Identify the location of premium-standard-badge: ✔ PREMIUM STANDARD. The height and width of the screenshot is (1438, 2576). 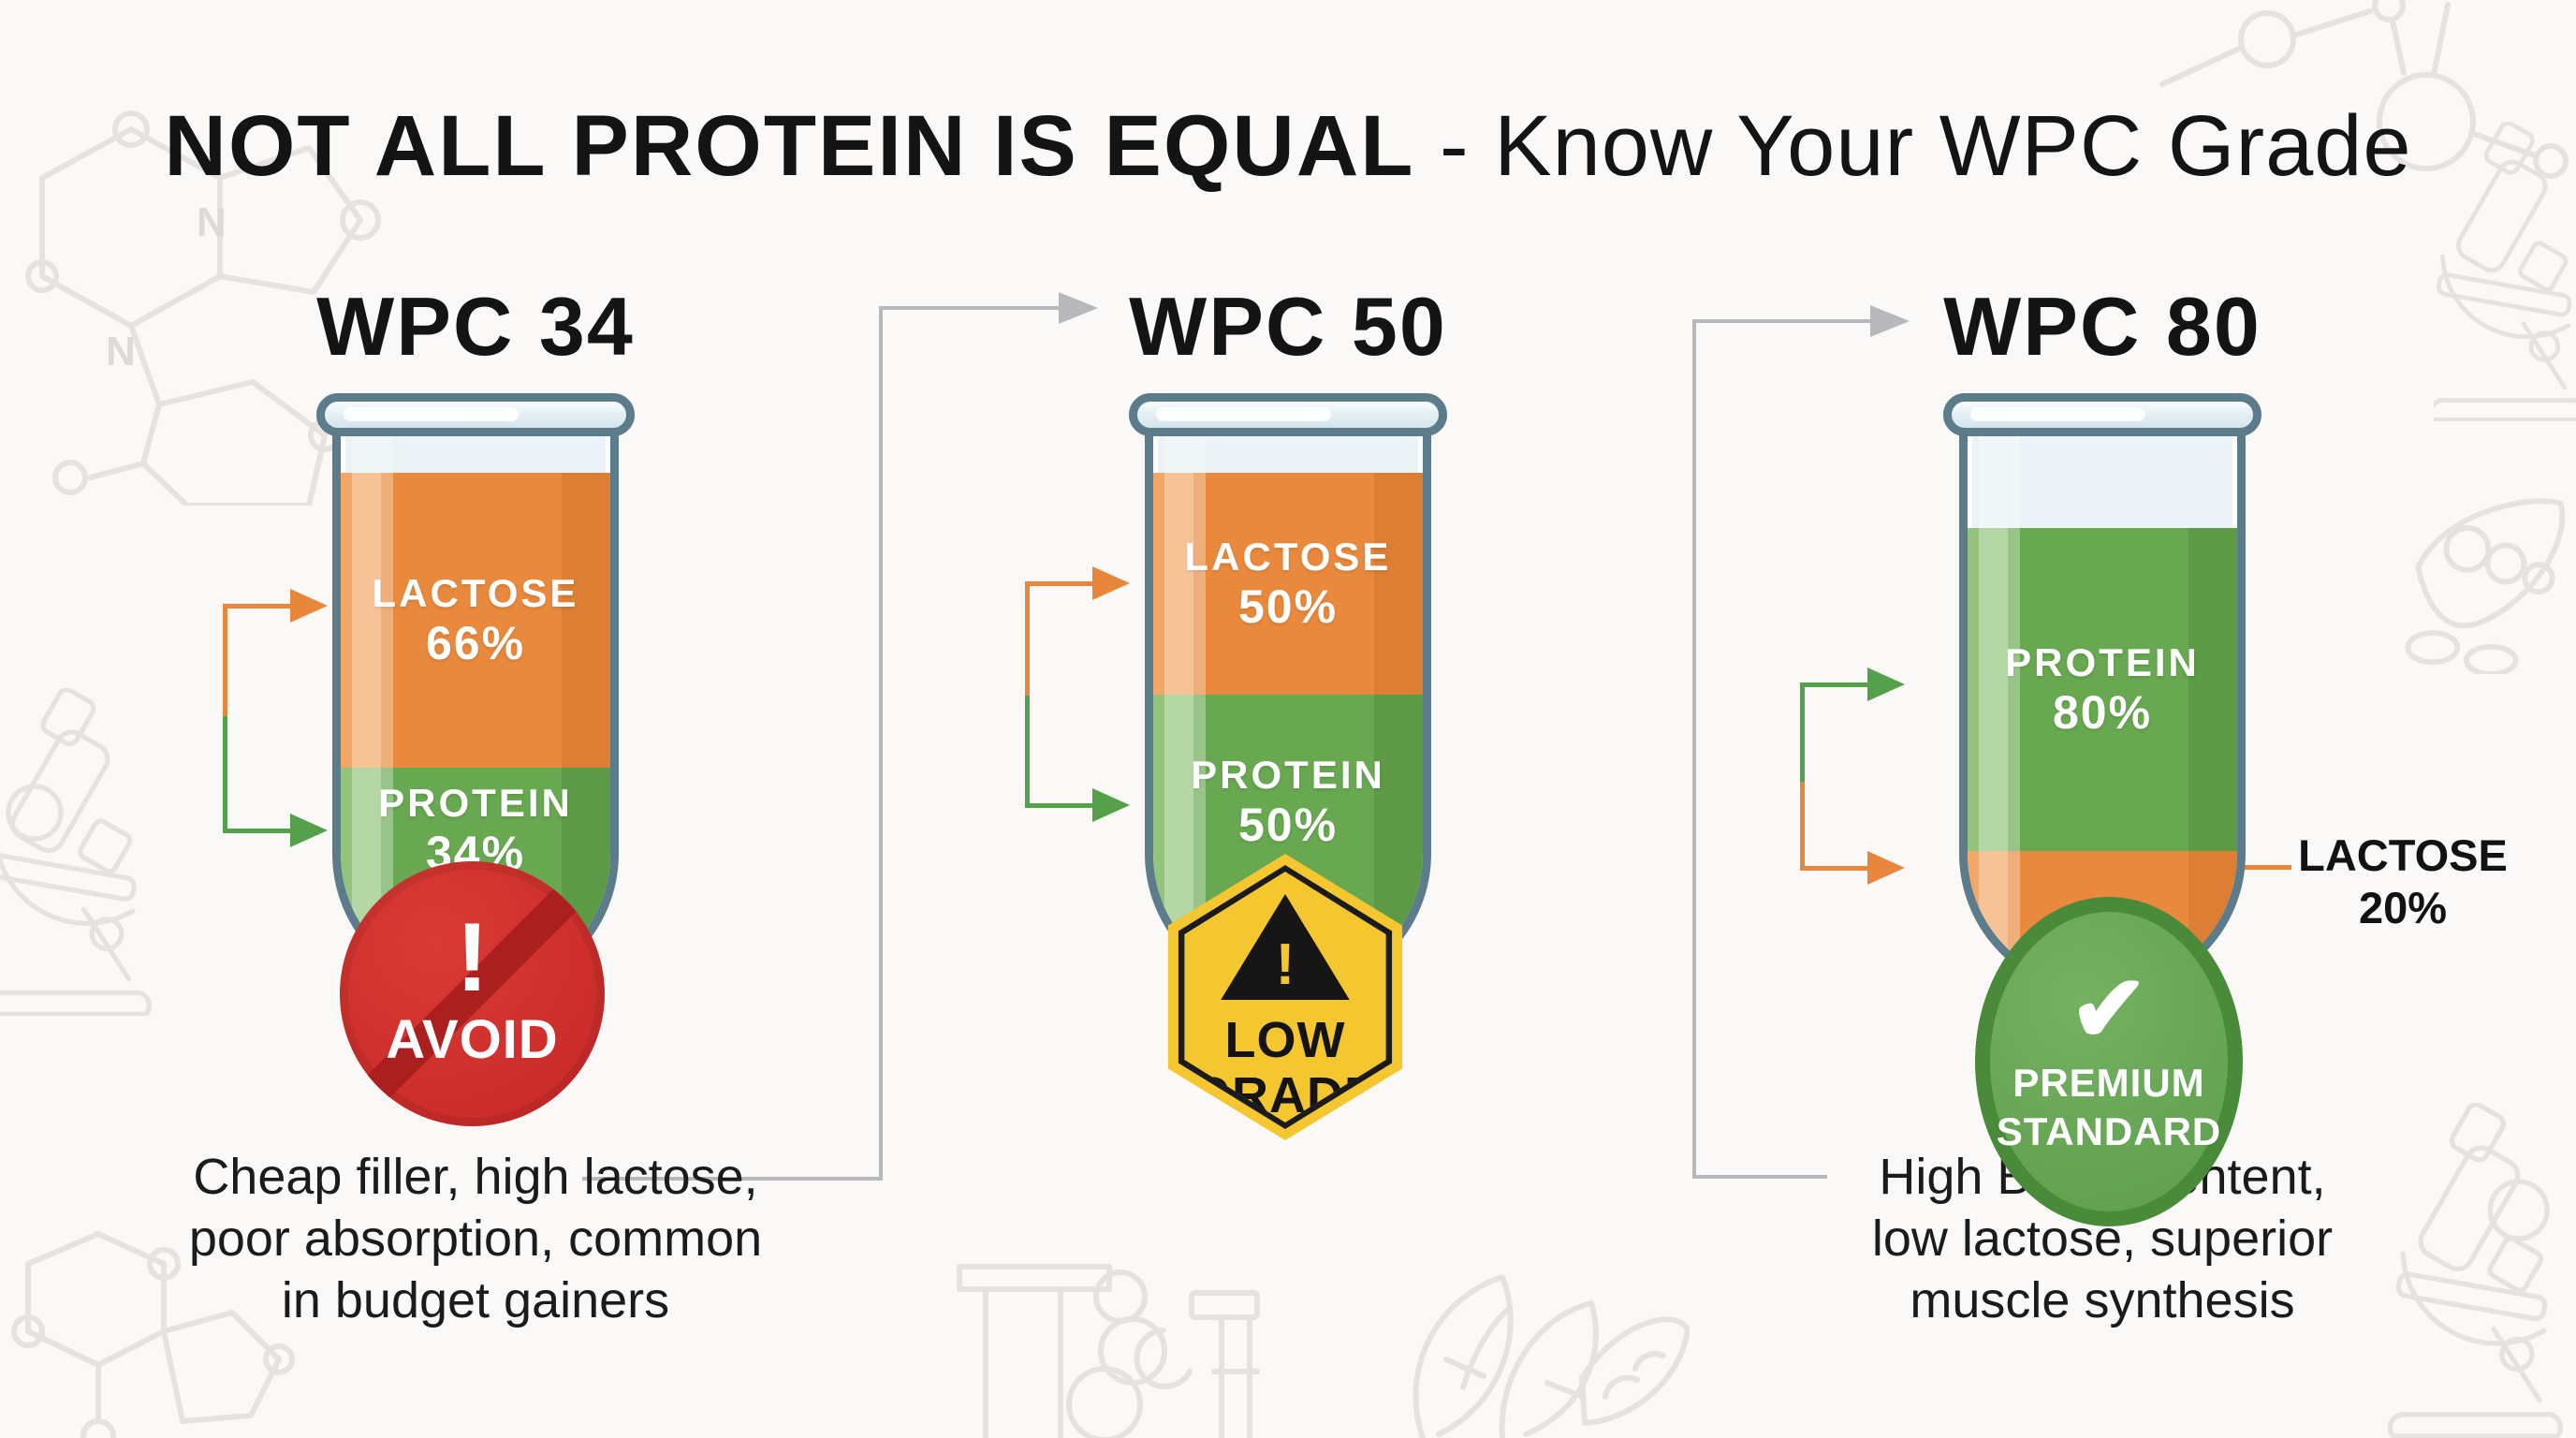
(2109, 1061).